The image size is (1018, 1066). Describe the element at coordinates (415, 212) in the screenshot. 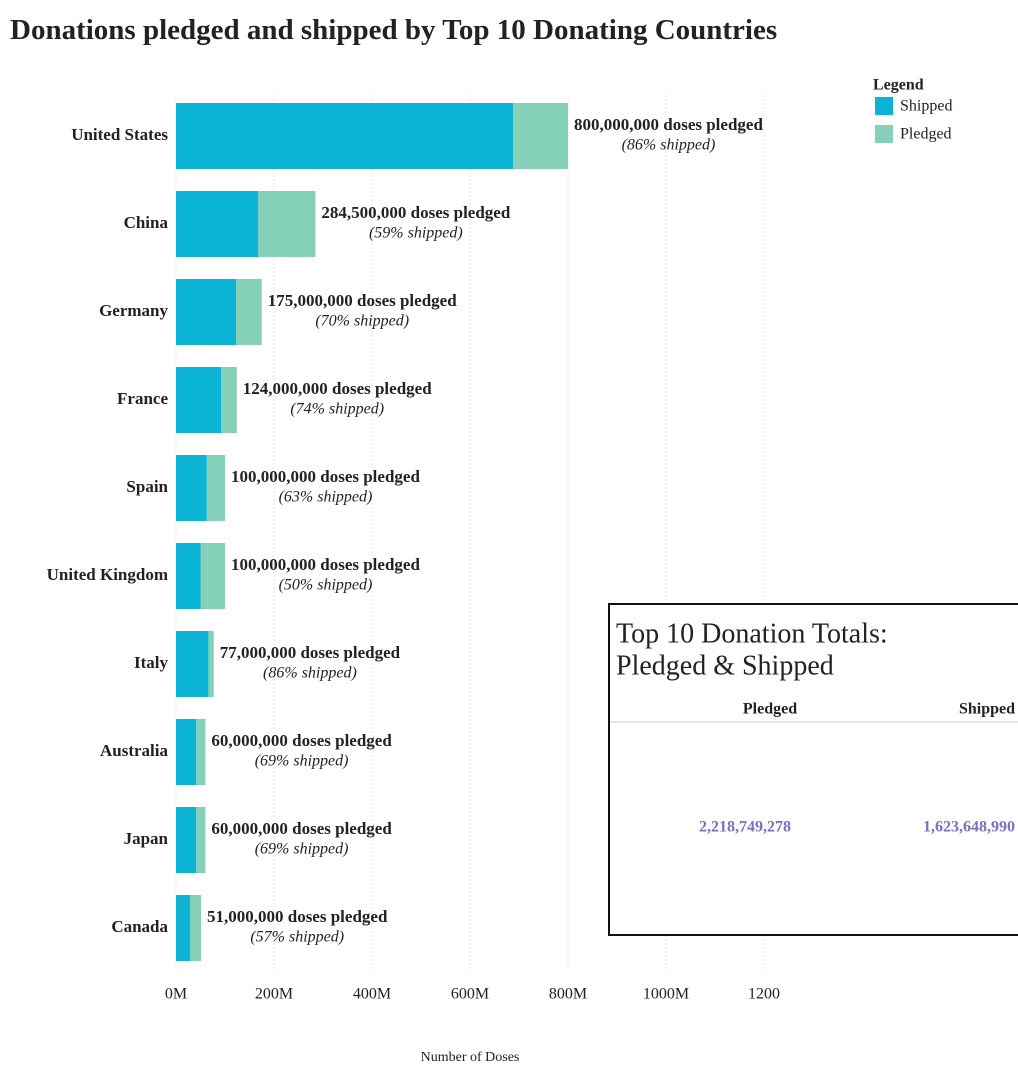

I see `total-label: 284,500,000 doses pledged` at that location.